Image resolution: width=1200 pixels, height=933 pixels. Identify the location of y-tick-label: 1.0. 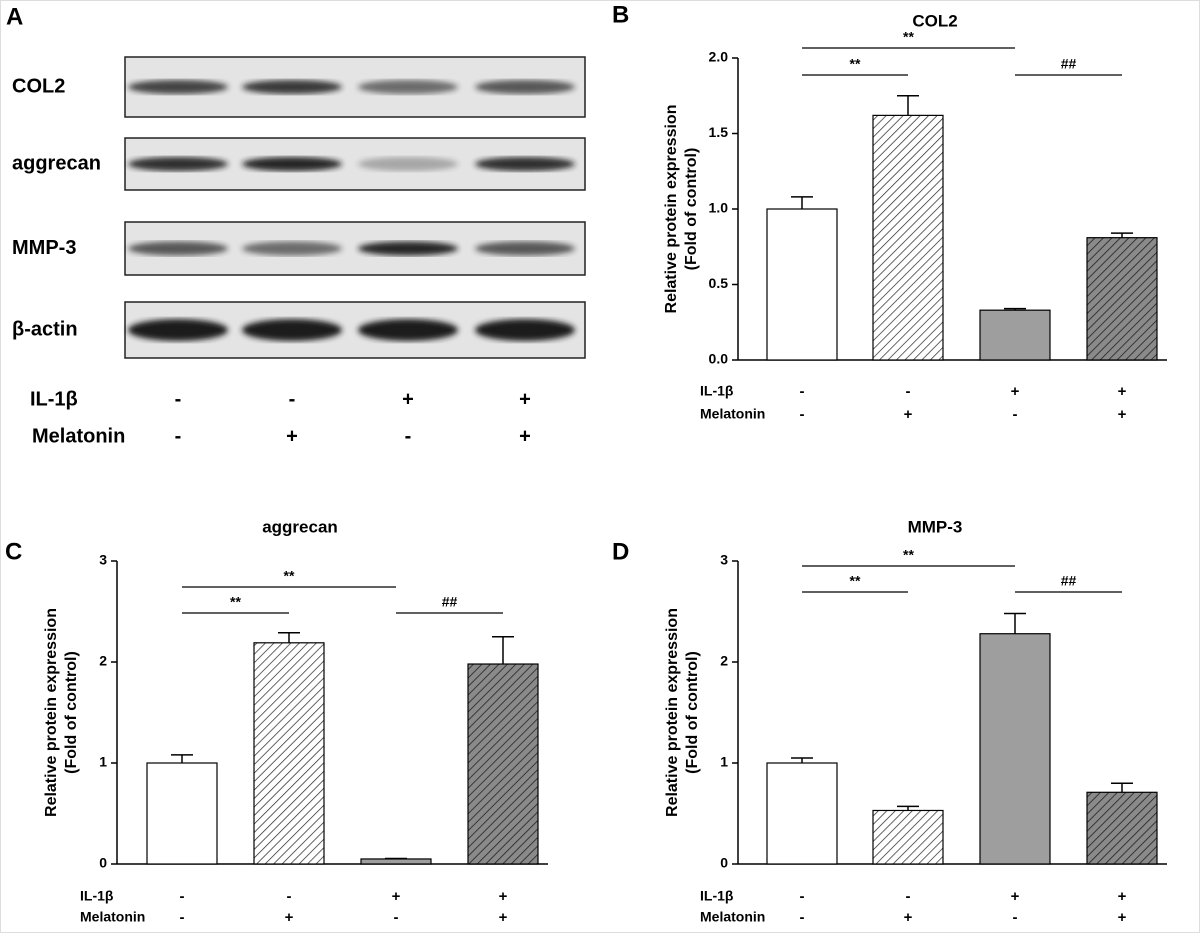
(719, 208).